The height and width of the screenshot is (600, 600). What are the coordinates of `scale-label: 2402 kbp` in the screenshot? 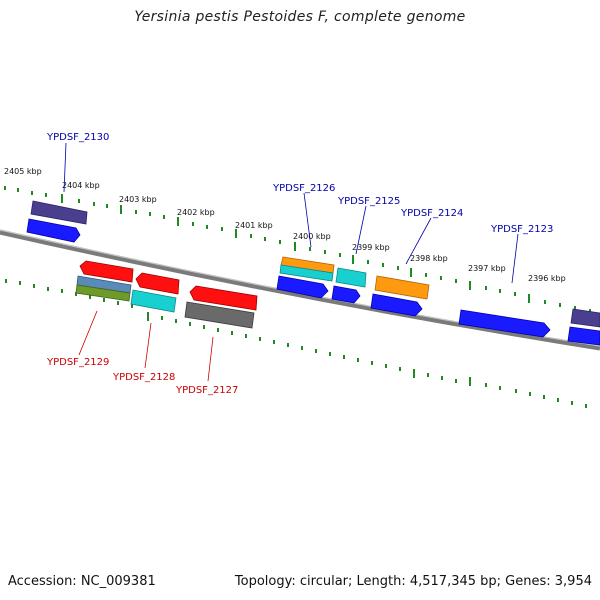 It's located at (196, 212).